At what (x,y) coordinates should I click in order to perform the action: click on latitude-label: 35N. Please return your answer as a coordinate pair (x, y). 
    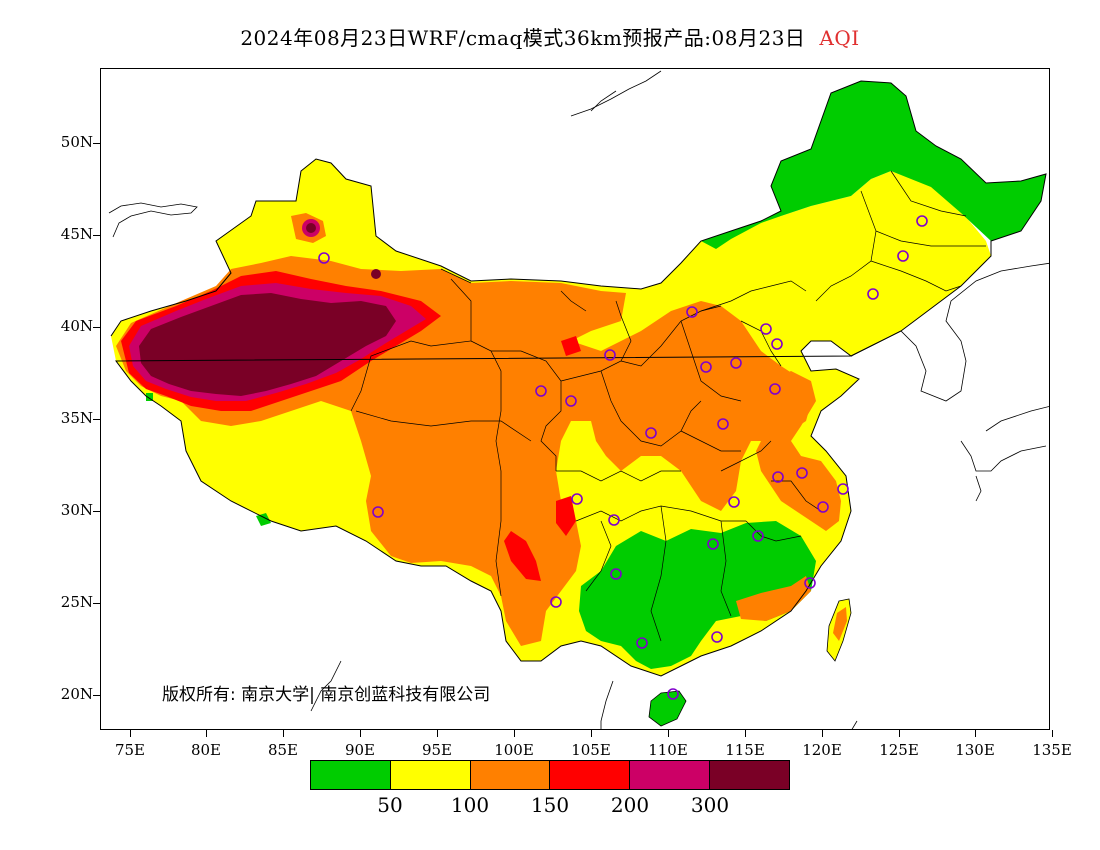
    Looking at the image, I should click on (76, 418).